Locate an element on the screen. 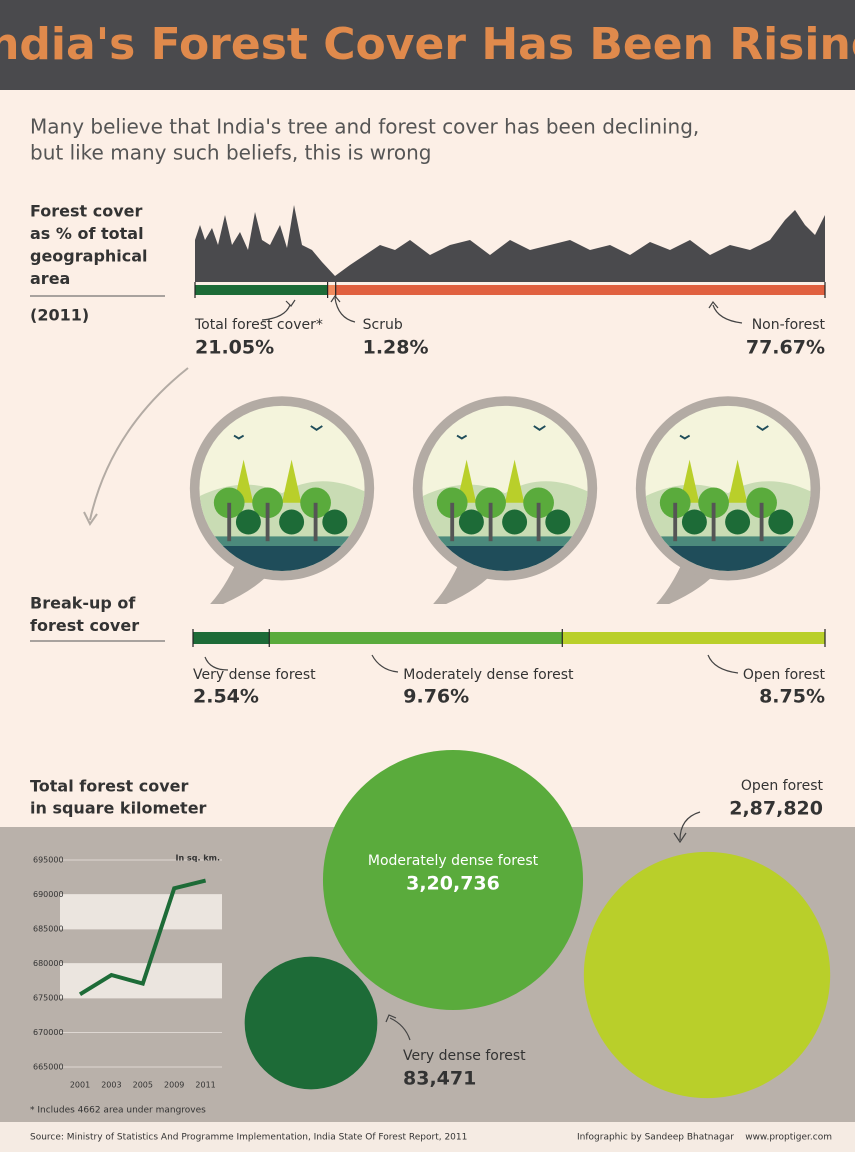  y-tick-label: 670000 is located at coordinates (48, 1032).